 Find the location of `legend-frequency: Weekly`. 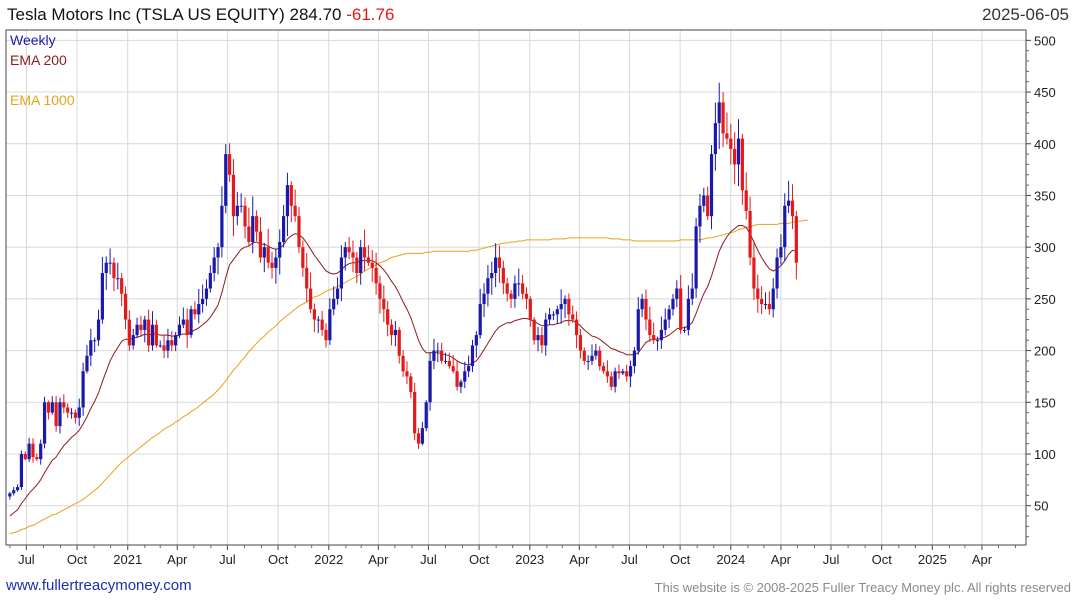

legend-frequency: Weekly is located at coordinates (33, 40).